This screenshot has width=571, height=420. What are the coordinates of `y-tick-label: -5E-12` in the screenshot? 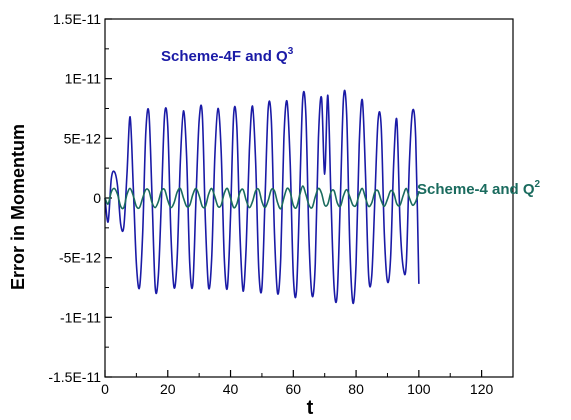 It's located at (80, 258).